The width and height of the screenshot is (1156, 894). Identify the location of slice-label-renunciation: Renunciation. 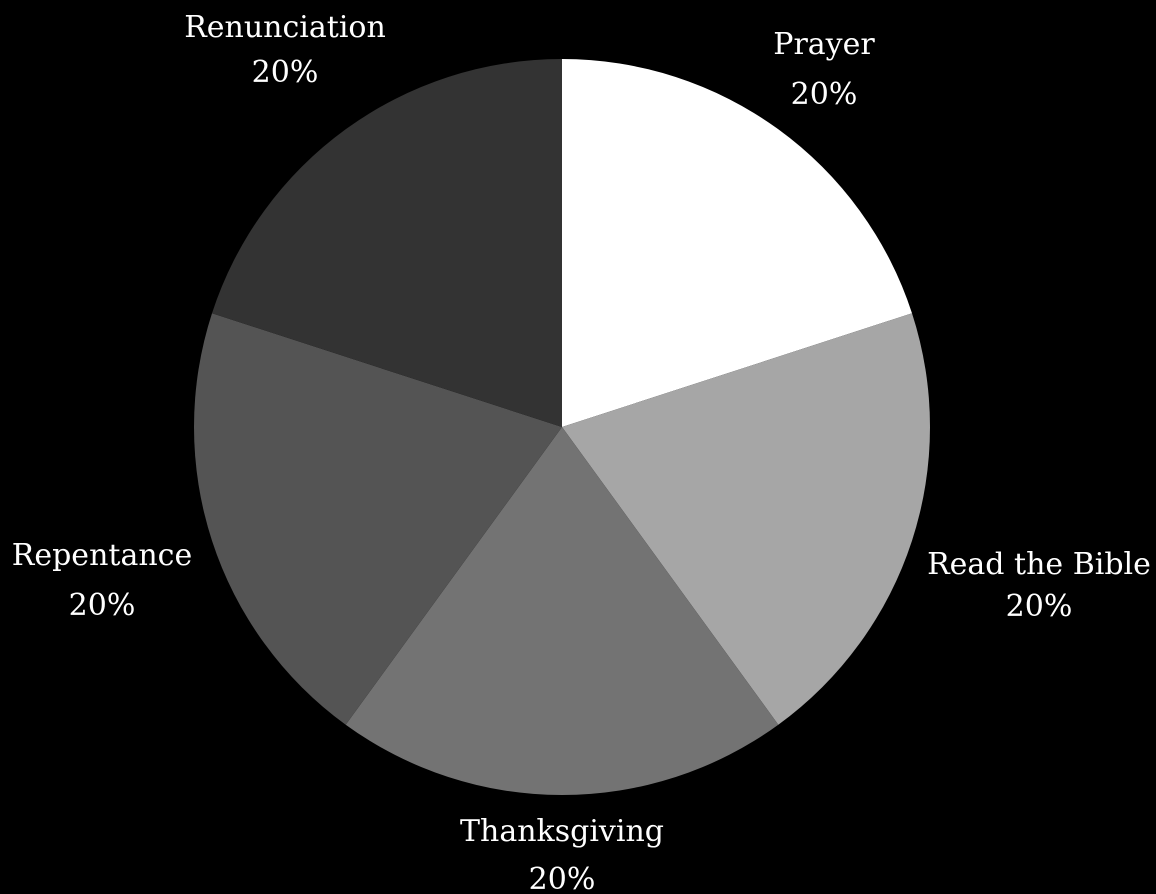
(285, 27).